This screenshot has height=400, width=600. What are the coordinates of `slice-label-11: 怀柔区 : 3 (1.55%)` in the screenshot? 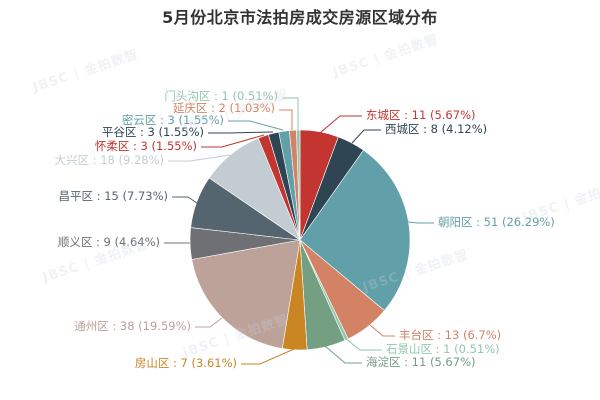 It's located at (146, 146).